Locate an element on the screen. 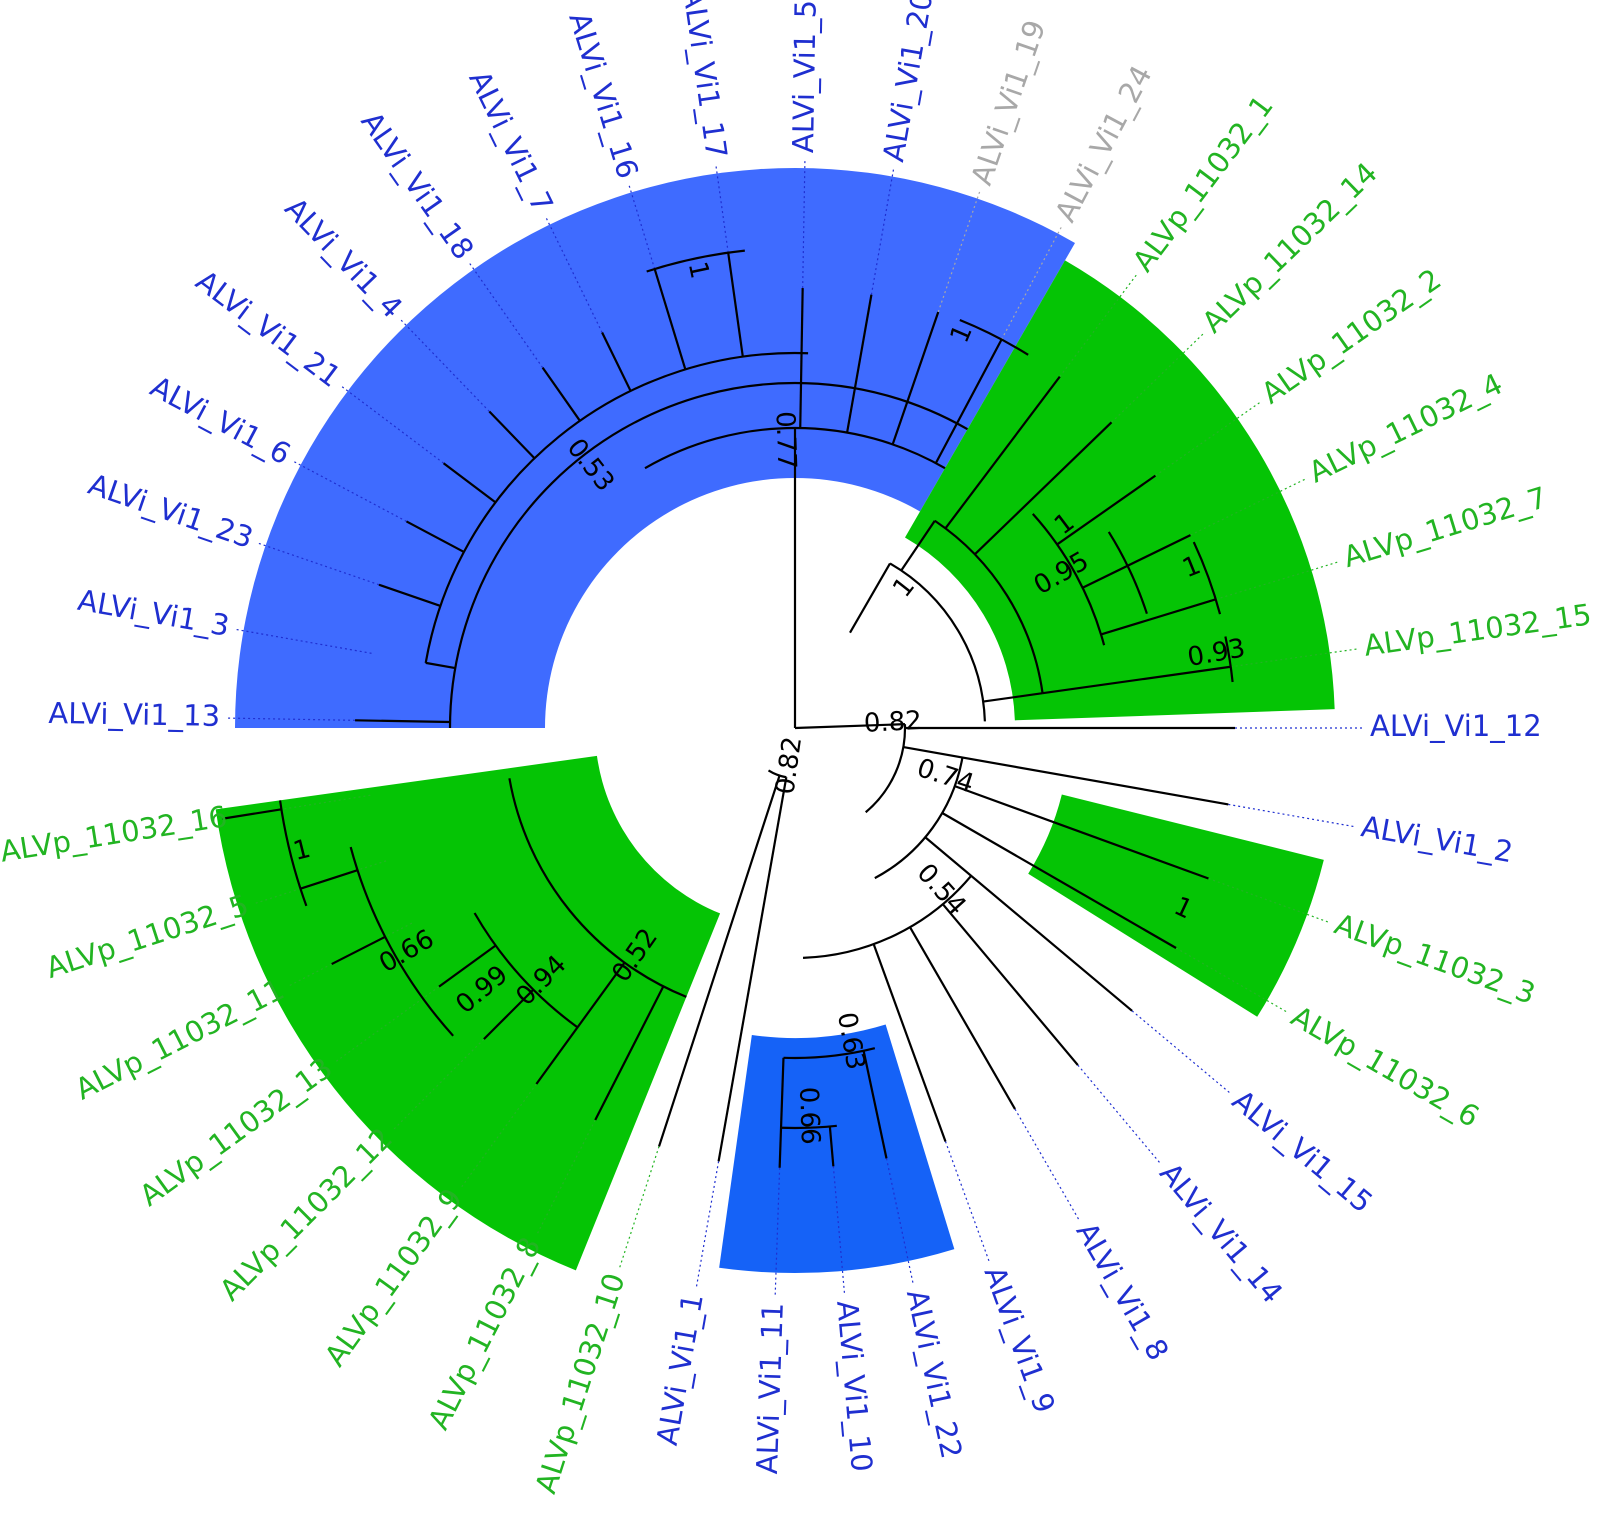 The width and height of the screenshot is (1610, 1537). leaf-label: ALVp_11032_4 is located at coordinates (1405, 427).